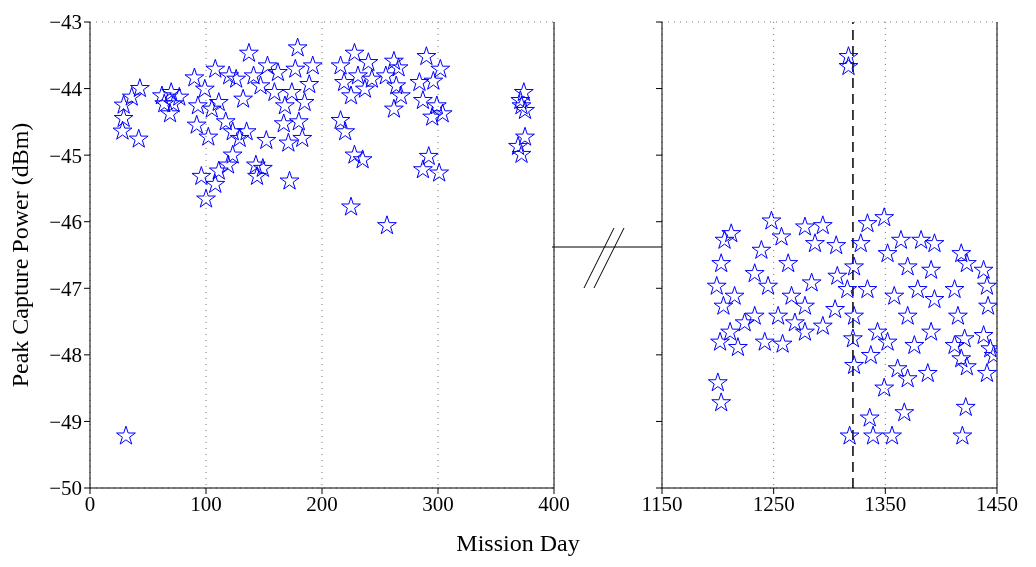 The width and height of the screenshot is (1036, 567). What do you see at coordinates (65, 288) in the screenshot?
I see `y-tick-label: −47` at bounding box center [65, 288].